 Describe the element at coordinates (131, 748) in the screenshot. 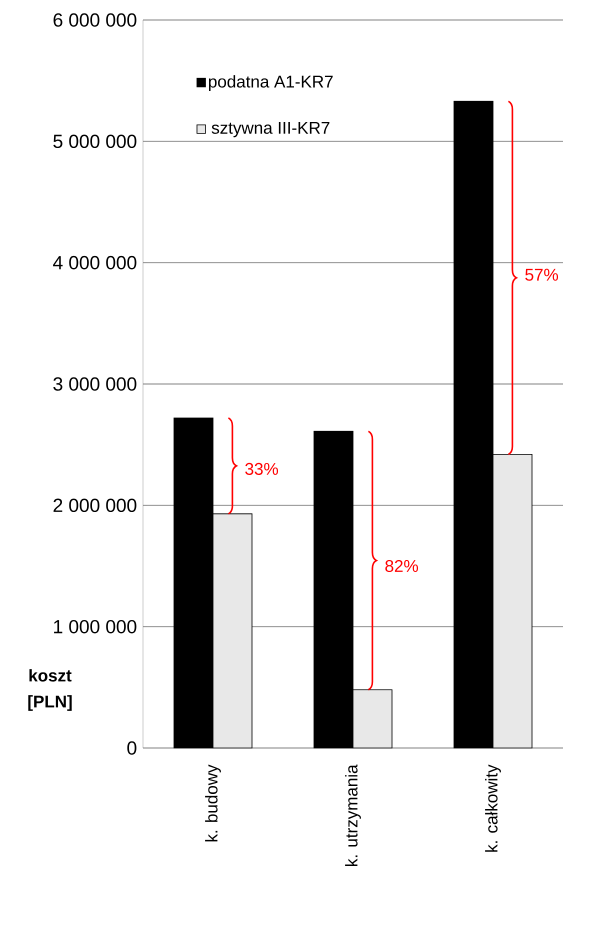

I see `y-tick-label: 0` at that location.